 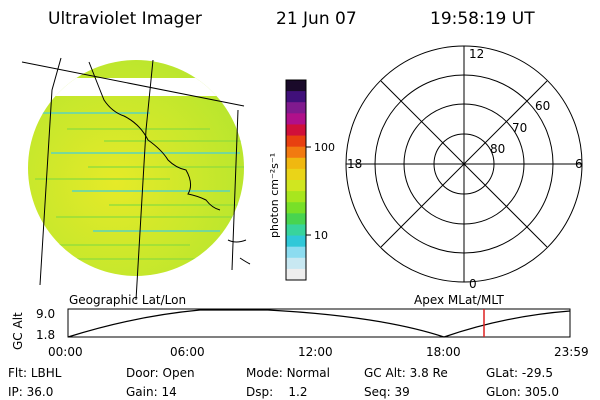 I want to click on observation-time: 19:58:19 UT, so click(x=482, y=19).